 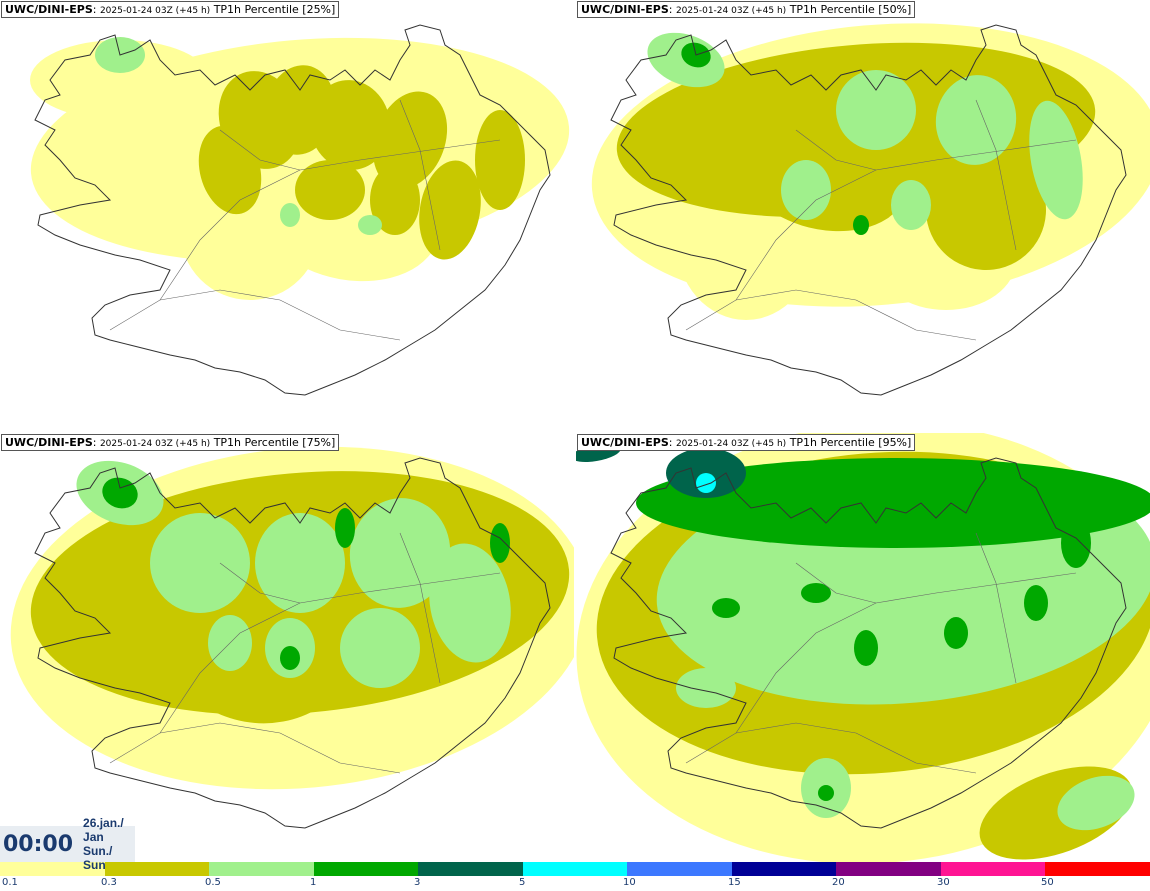 What do you see at coordinates (38, 844) in the screenshot?
I see `valid-clock: 00:00` at bounding box center [38, 844].